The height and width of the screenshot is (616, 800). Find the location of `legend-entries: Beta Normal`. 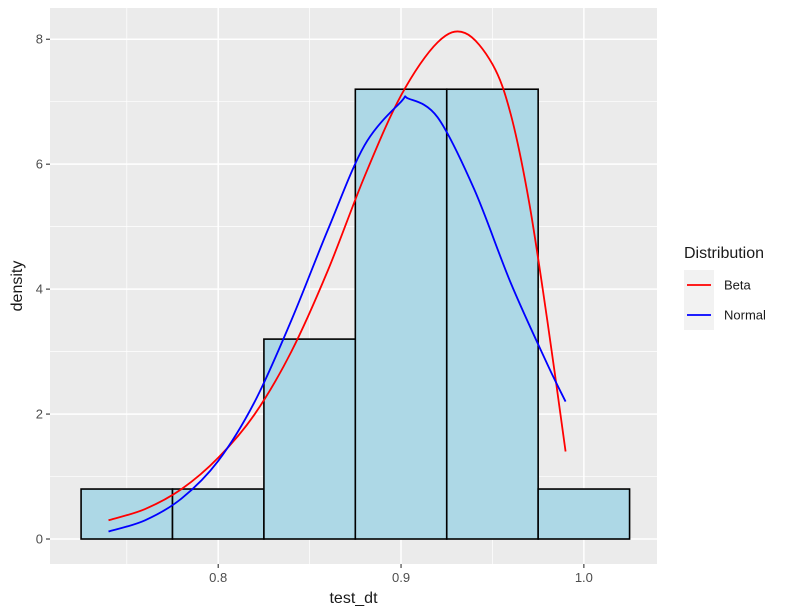

legend-entries: Beta Normal is located at coordinates (725, 300).